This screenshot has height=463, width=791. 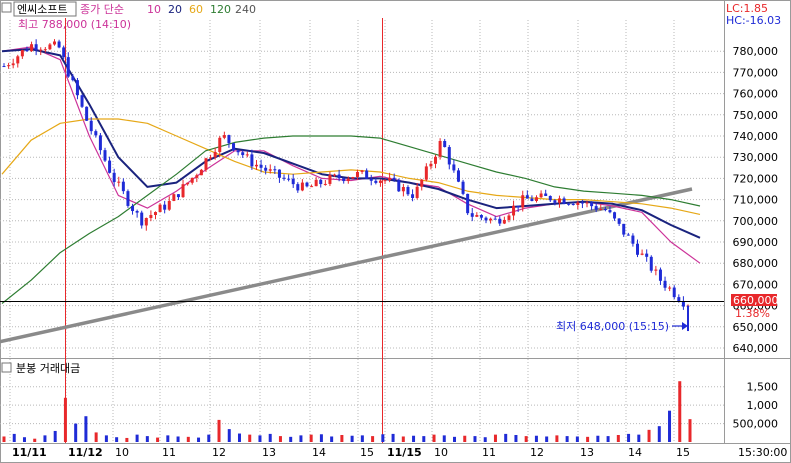 What do you see at coordinates (175, 9) in the screenshot?
I see `ma-20-label: 20` at bounding box center [175, 9].